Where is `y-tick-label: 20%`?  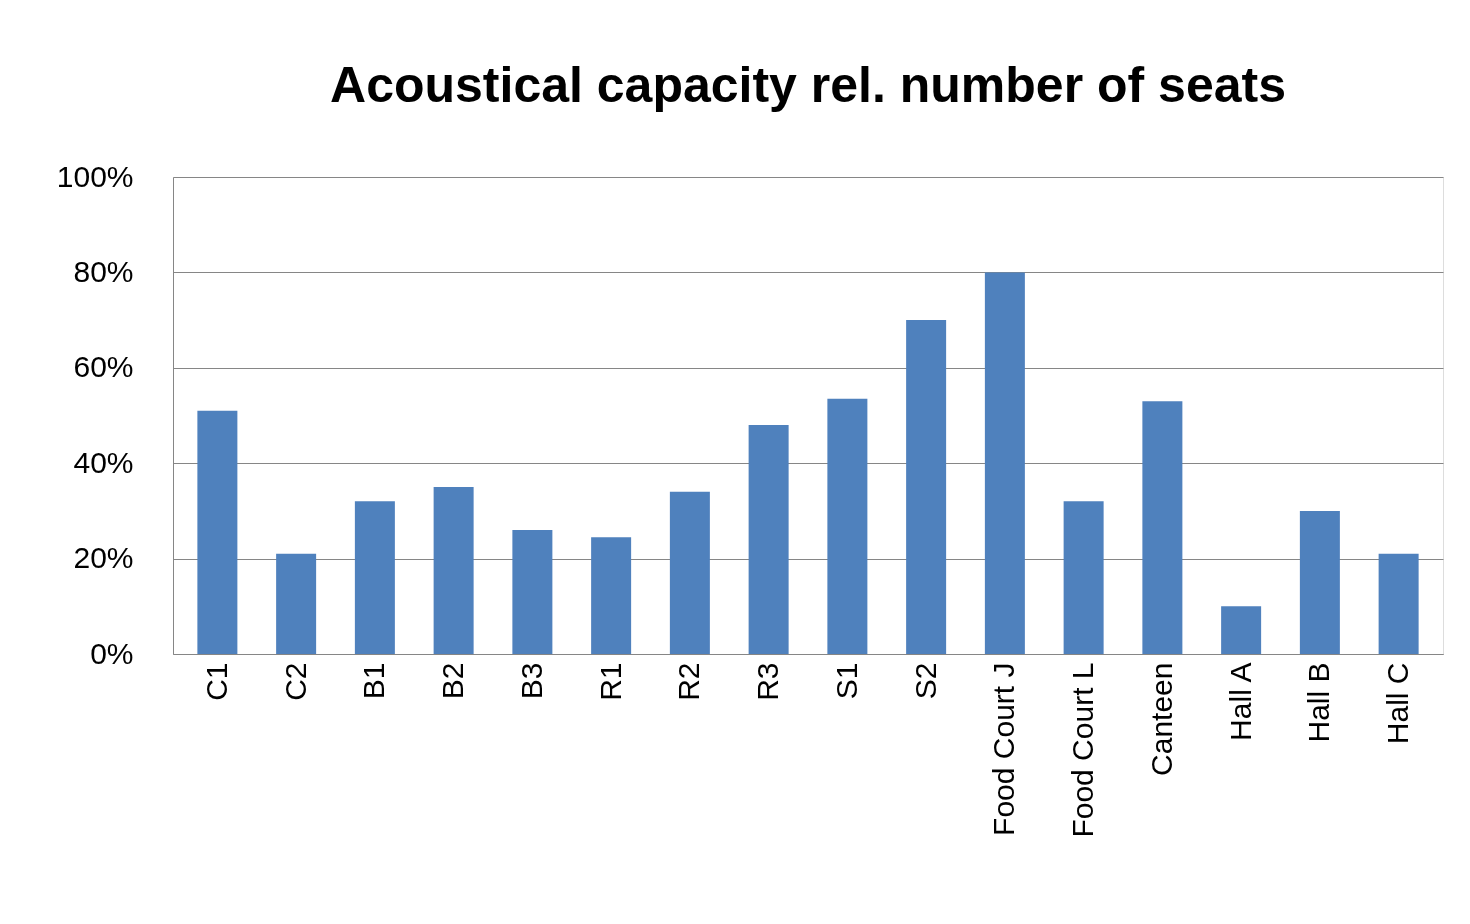
y-tick-label: 20% is located at coordinates (103, 558).